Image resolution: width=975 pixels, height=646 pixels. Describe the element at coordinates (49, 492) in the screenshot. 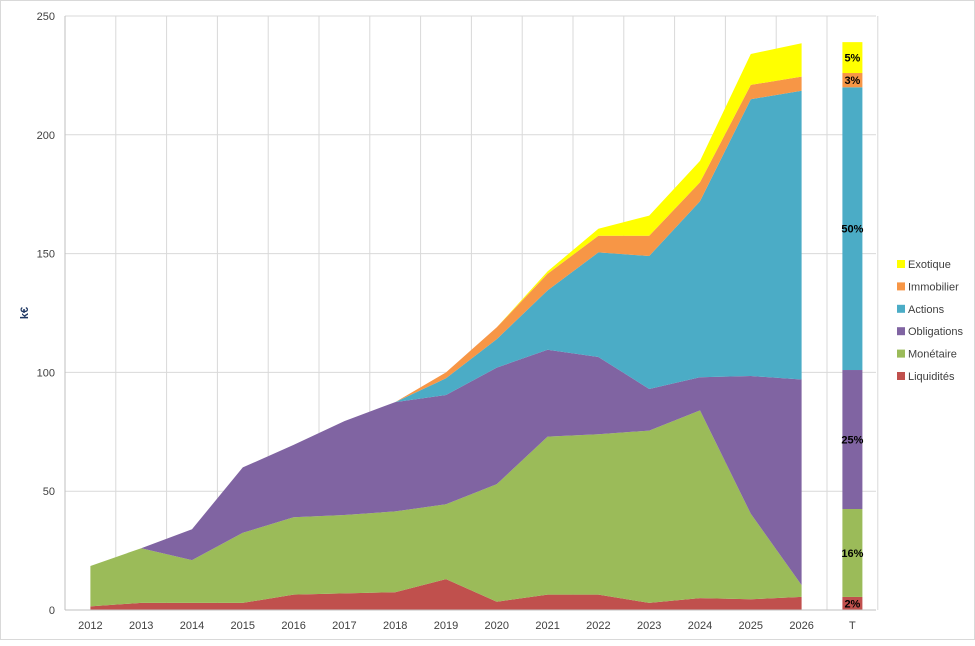

I see `y-tick-label-1: 50` at that location.